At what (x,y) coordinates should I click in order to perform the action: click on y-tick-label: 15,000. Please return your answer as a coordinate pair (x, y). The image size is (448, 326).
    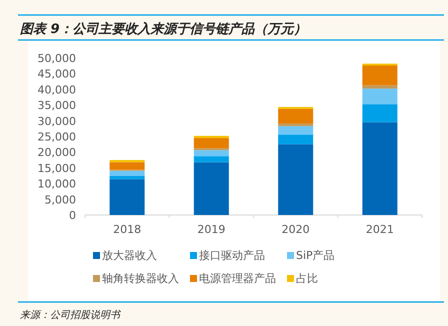
    Looking at the image, I should click on (57, 168).